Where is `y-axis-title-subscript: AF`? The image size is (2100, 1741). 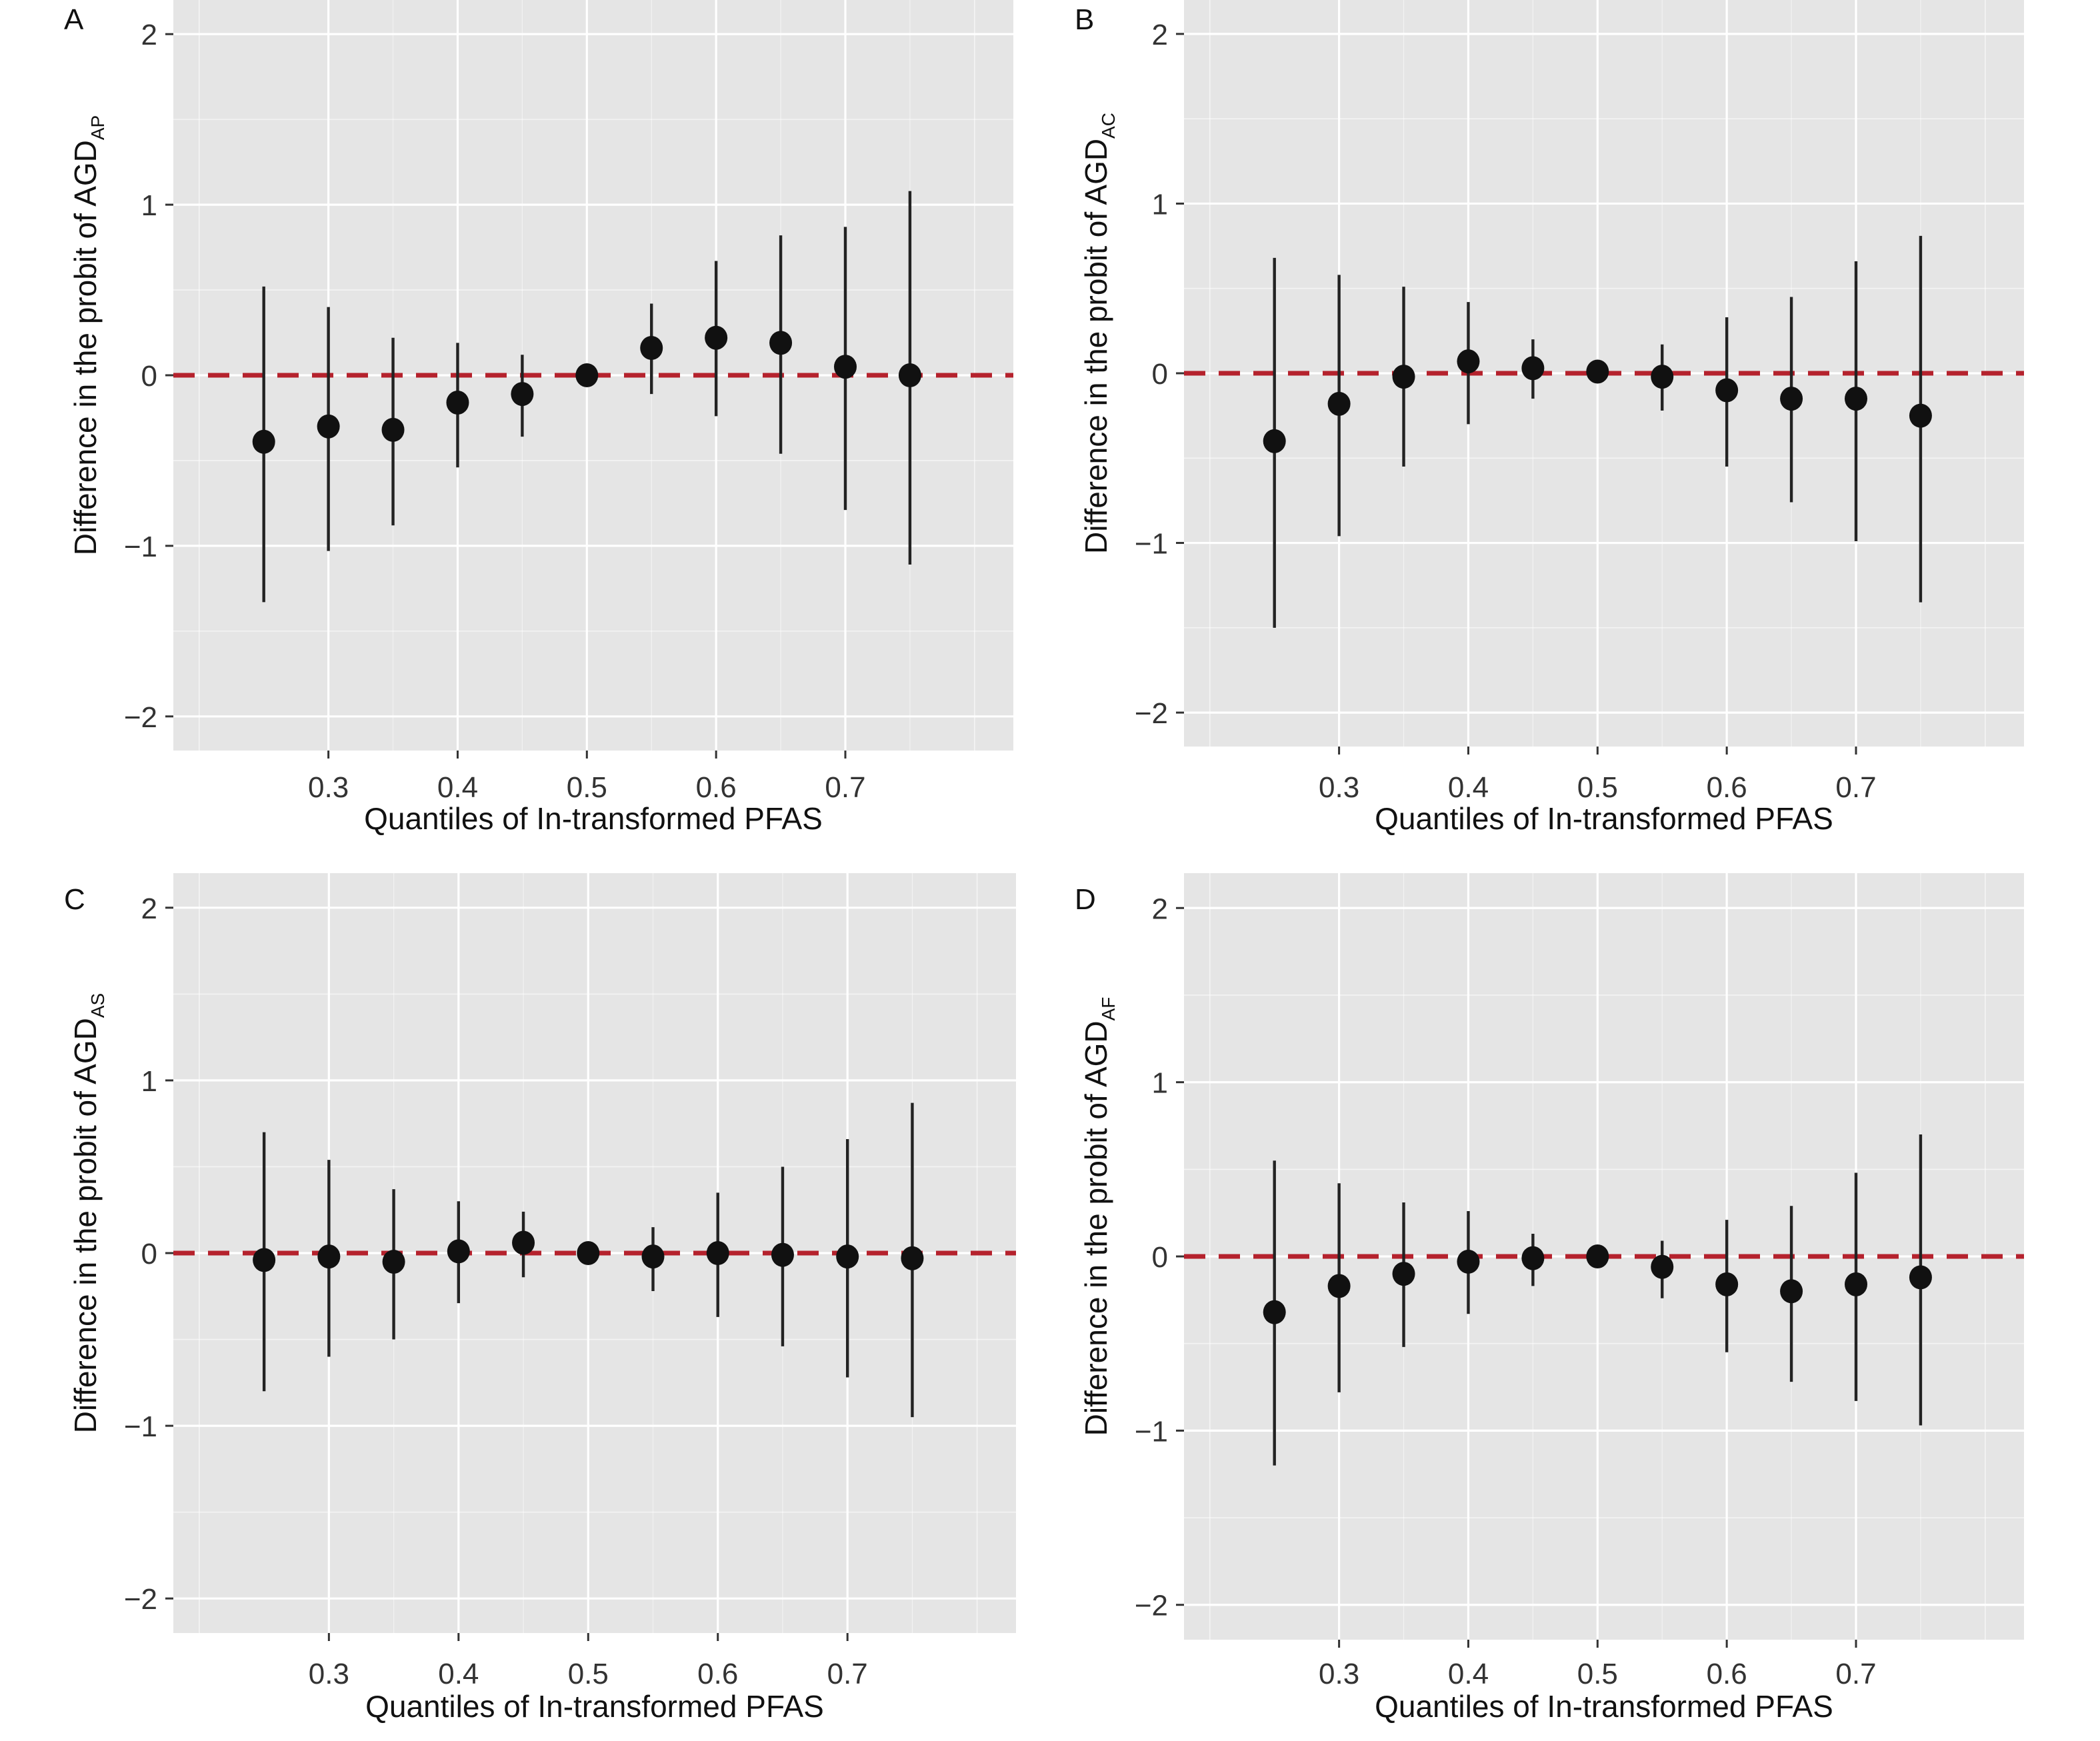
y-axis-title-subscript: AF is located at coordinates (1108, 1009).